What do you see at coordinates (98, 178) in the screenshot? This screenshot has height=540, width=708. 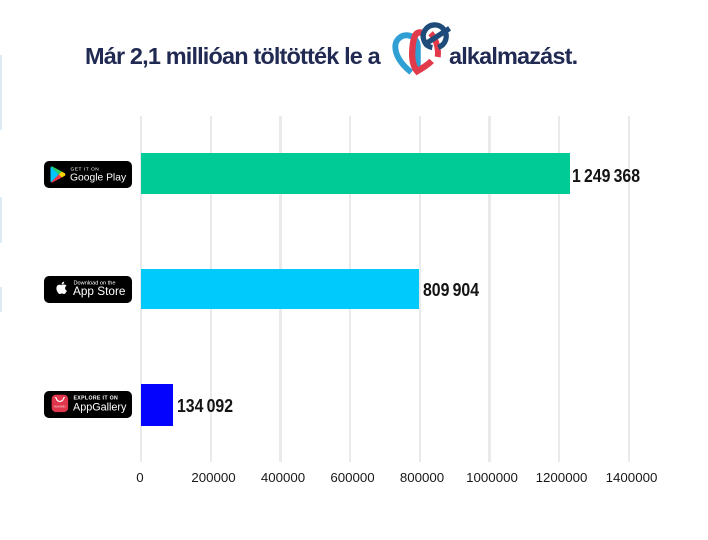 I see `svg-text: Google Play` at bounding box center [98, 178].